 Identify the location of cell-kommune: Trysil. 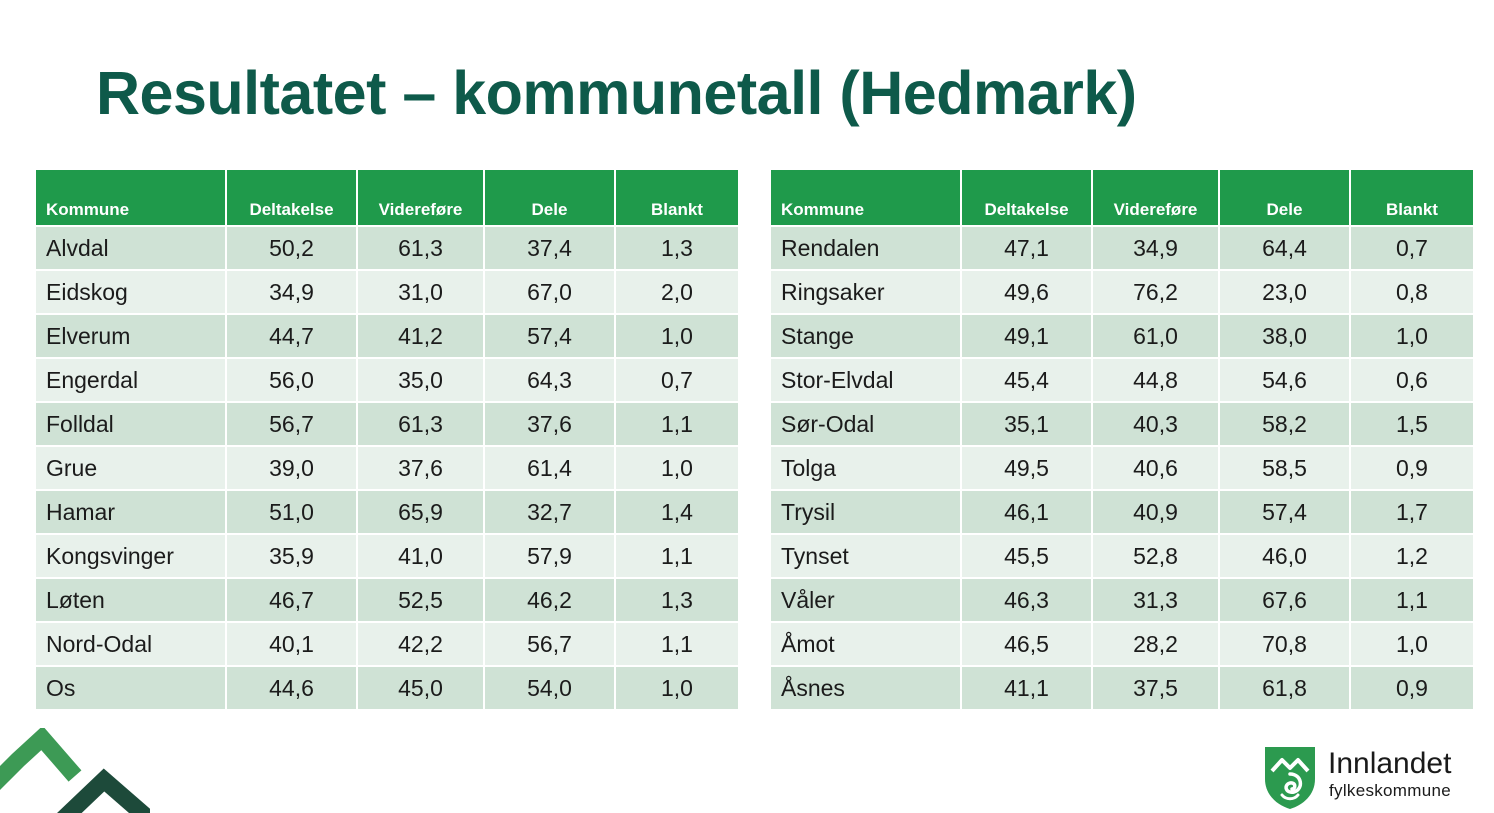
(866, 512).